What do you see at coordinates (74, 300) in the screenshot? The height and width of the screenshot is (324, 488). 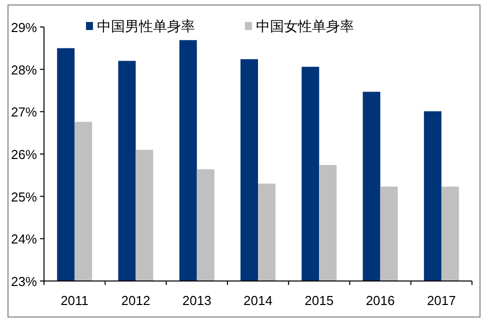 I see `x-tick-label: 2011` at bounding box center [74, 300].